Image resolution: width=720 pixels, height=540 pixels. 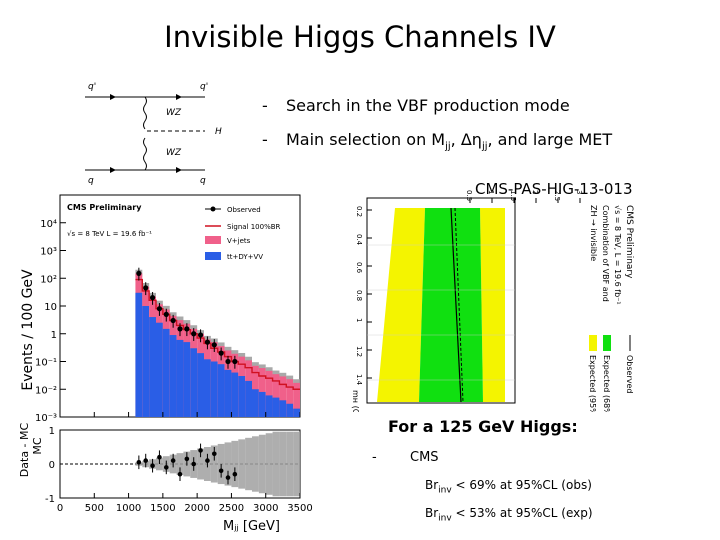 What do you see at coordinates (243, 233) in the screenshot?
I see `legend: Observed Signal 100%BR V+jets tt+DY+VV` at bounding box center [243, 233].